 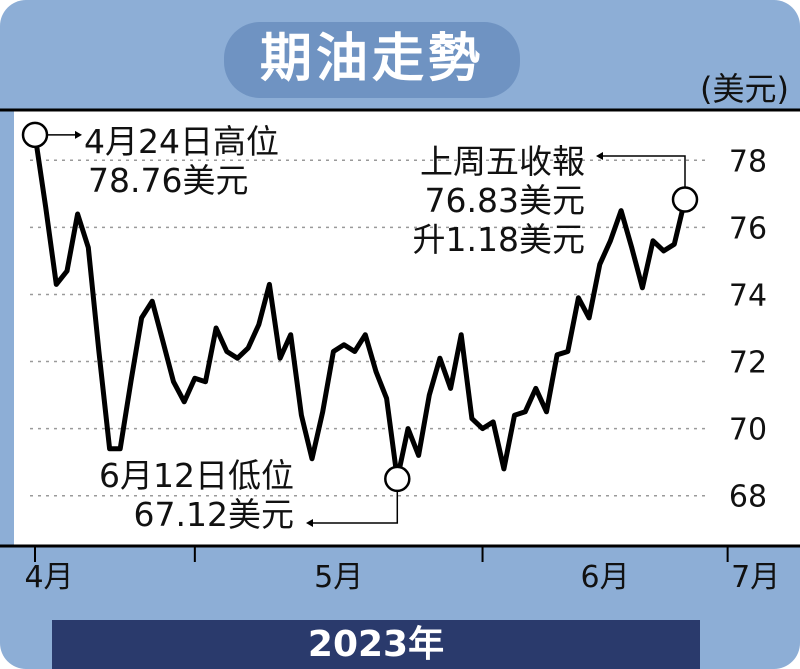 I want to click on y-tick-label: 70, so click(x=748, y=430).